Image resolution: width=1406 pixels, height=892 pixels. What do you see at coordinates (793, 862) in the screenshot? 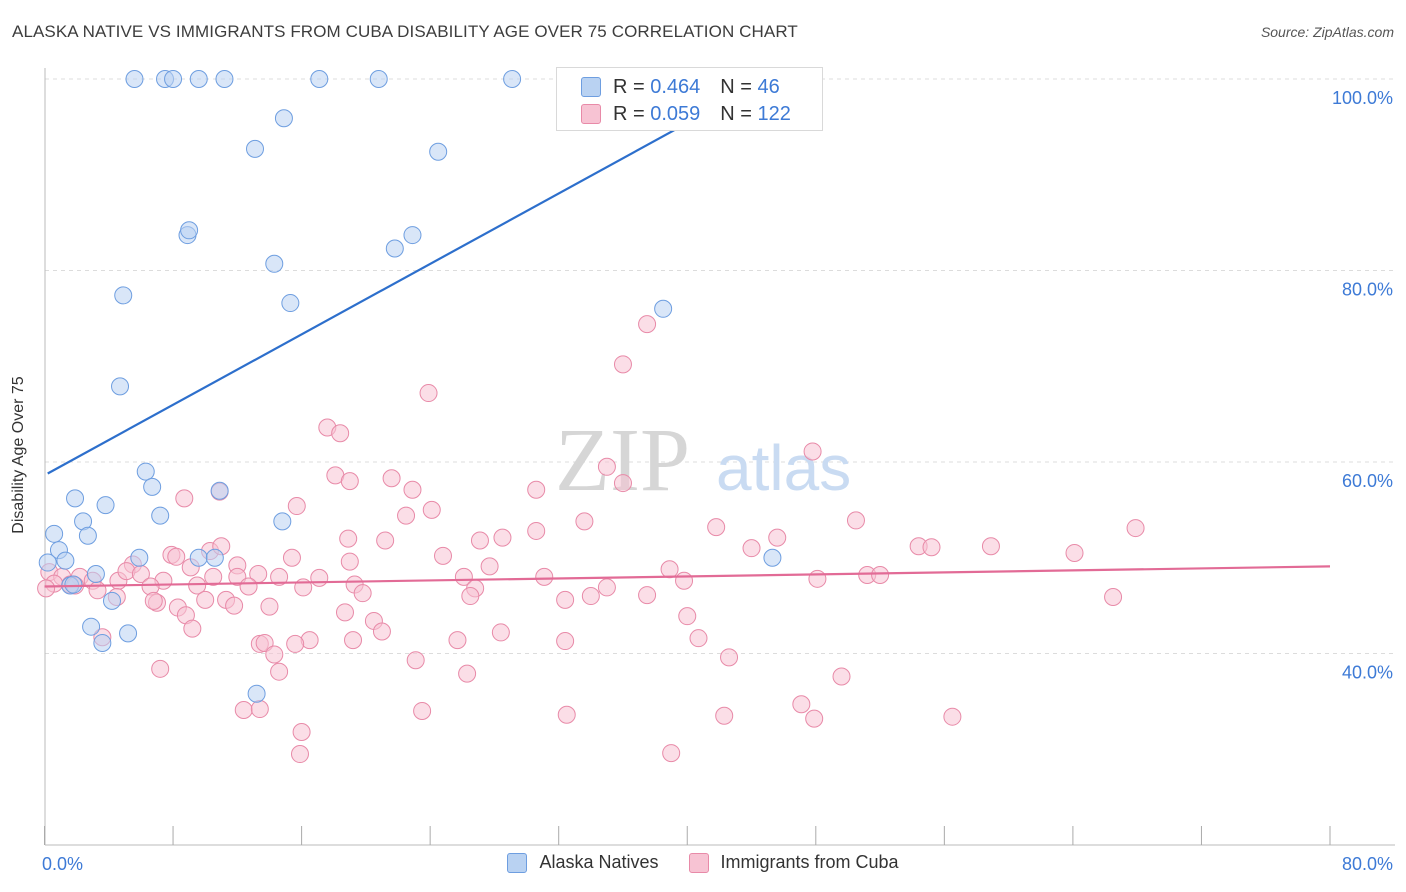
I see `legend-item-immigrants-from-cuba: Immigrants from Cuba` at bounding box center [793, 862].